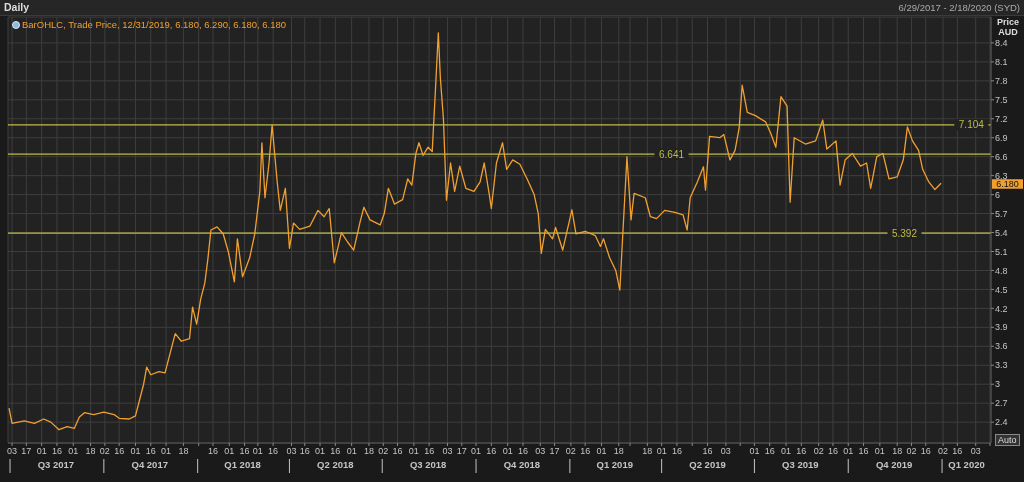 The width and height of the screenshot is (1024, 482). Describe the element at coordinates (17, 7) in the screenshot. I see `chart-title: Daily` at that location.